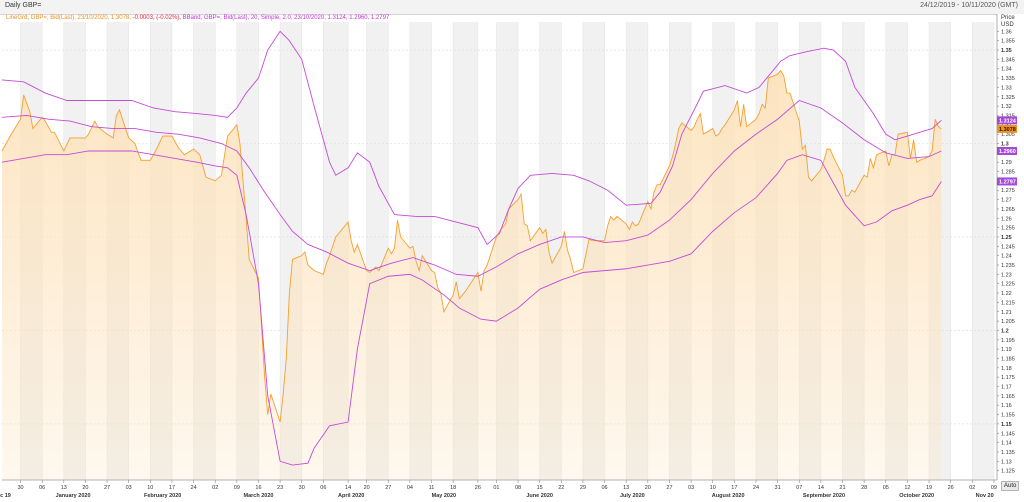 Image resolution: width=1024 pixels, height=502 pixels. What do you see at coordinates (886, 488) in the screenshot?
I see `x-tick-label: 05` at bounding box center [886, 488].